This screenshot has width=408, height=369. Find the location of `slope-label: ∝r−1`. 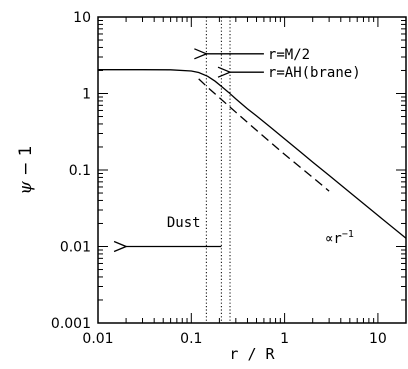

slope-label: ∝r−1 is located at coordinates (339, 238).